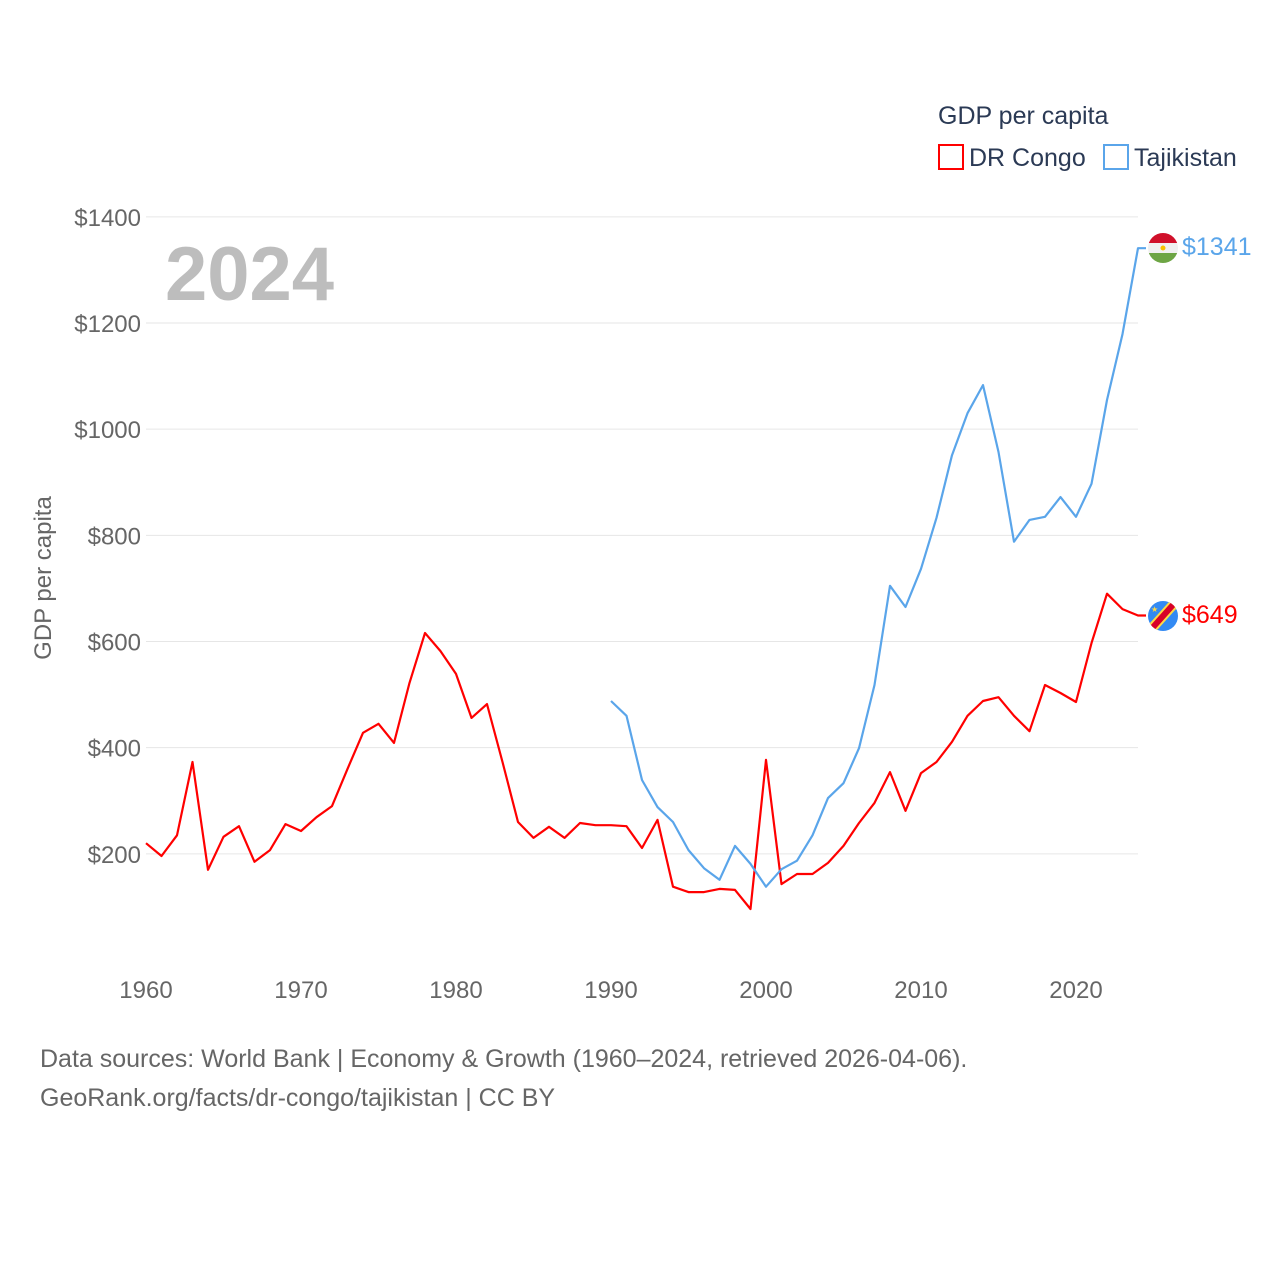  What do you see at coordinates (1027, 158) in the screenshot?
I see `legend-label-dr-congo: DR Congo` at bounding box center [1027, 158].